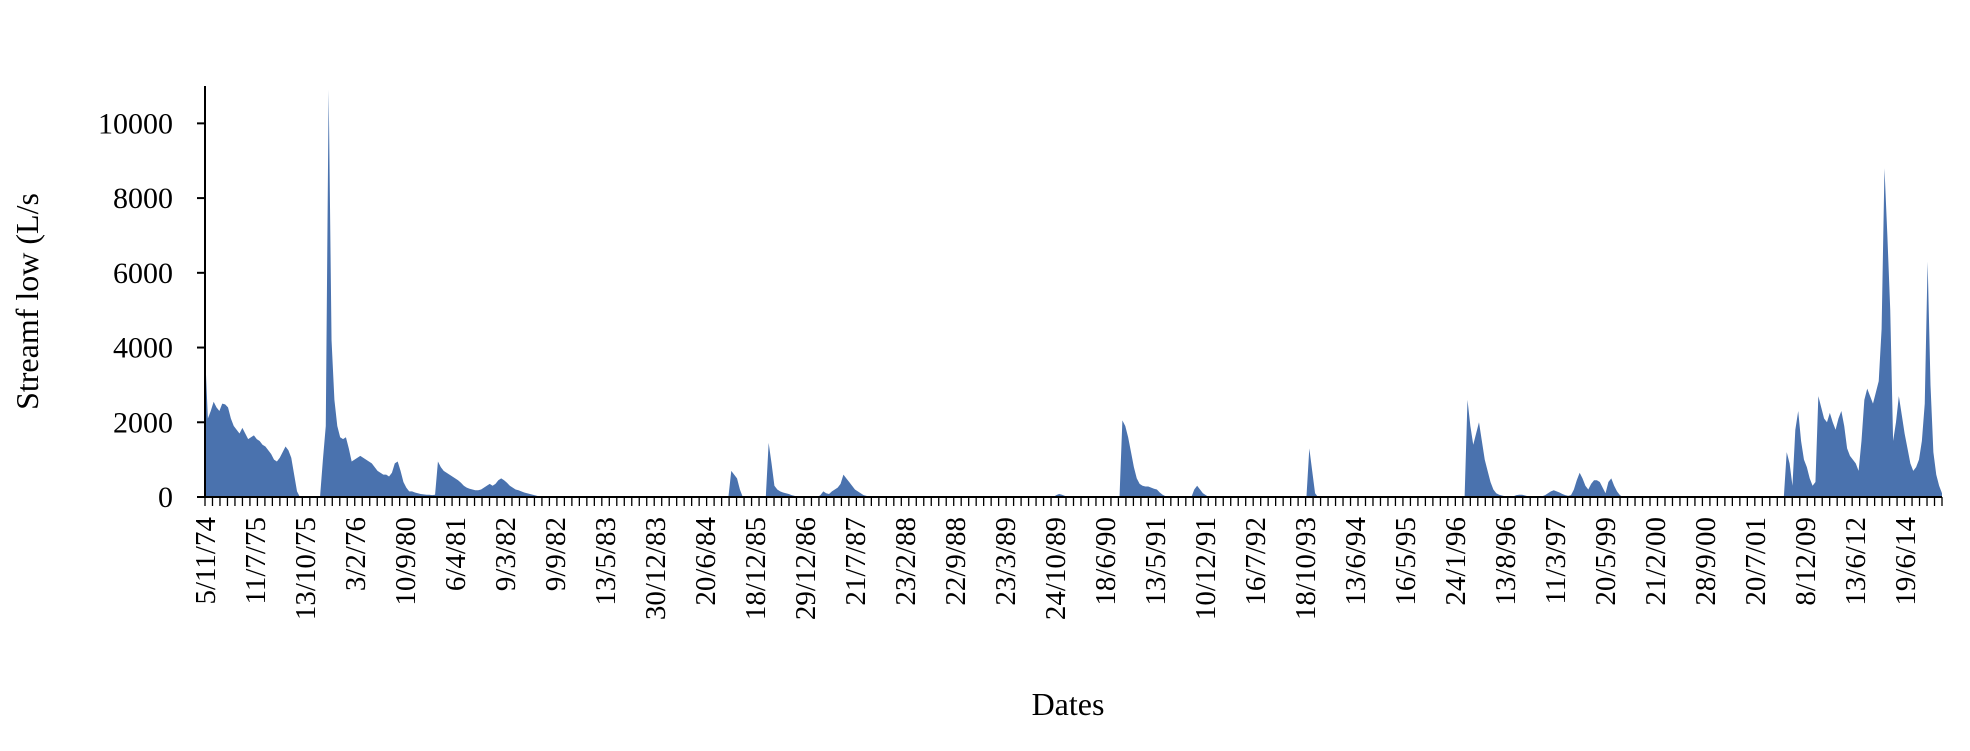  I want to click on x-tick-label: 13/6/94, so click(1356, 561).